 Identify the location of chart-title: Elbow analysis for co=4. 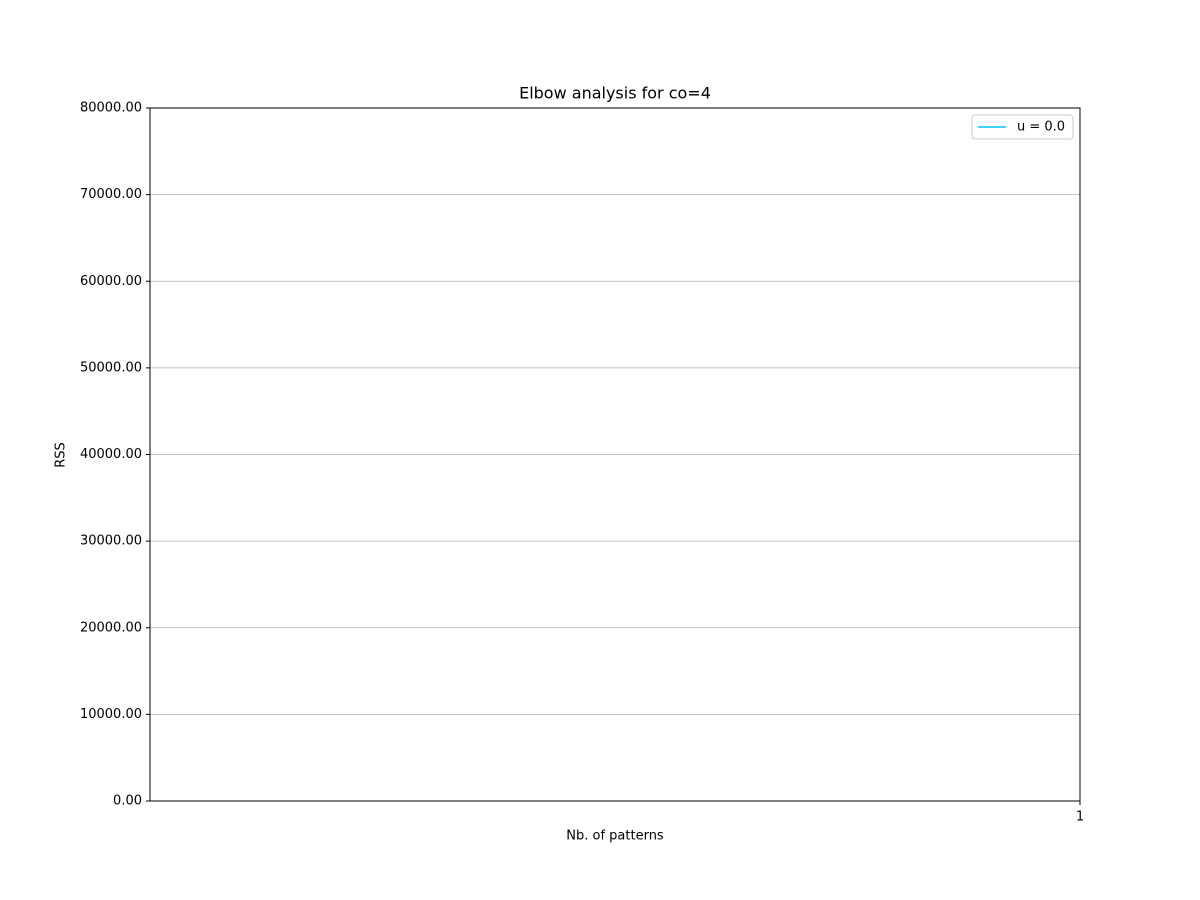
(615, 93).